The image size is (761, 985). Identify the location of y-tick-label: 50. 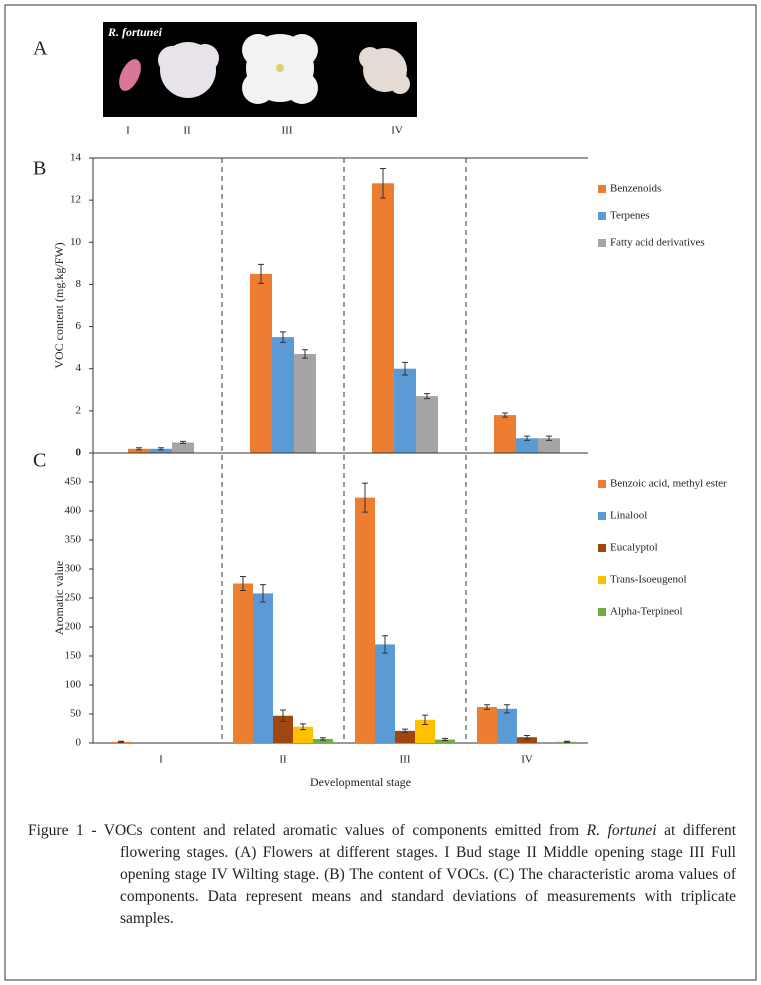
(76, 714).